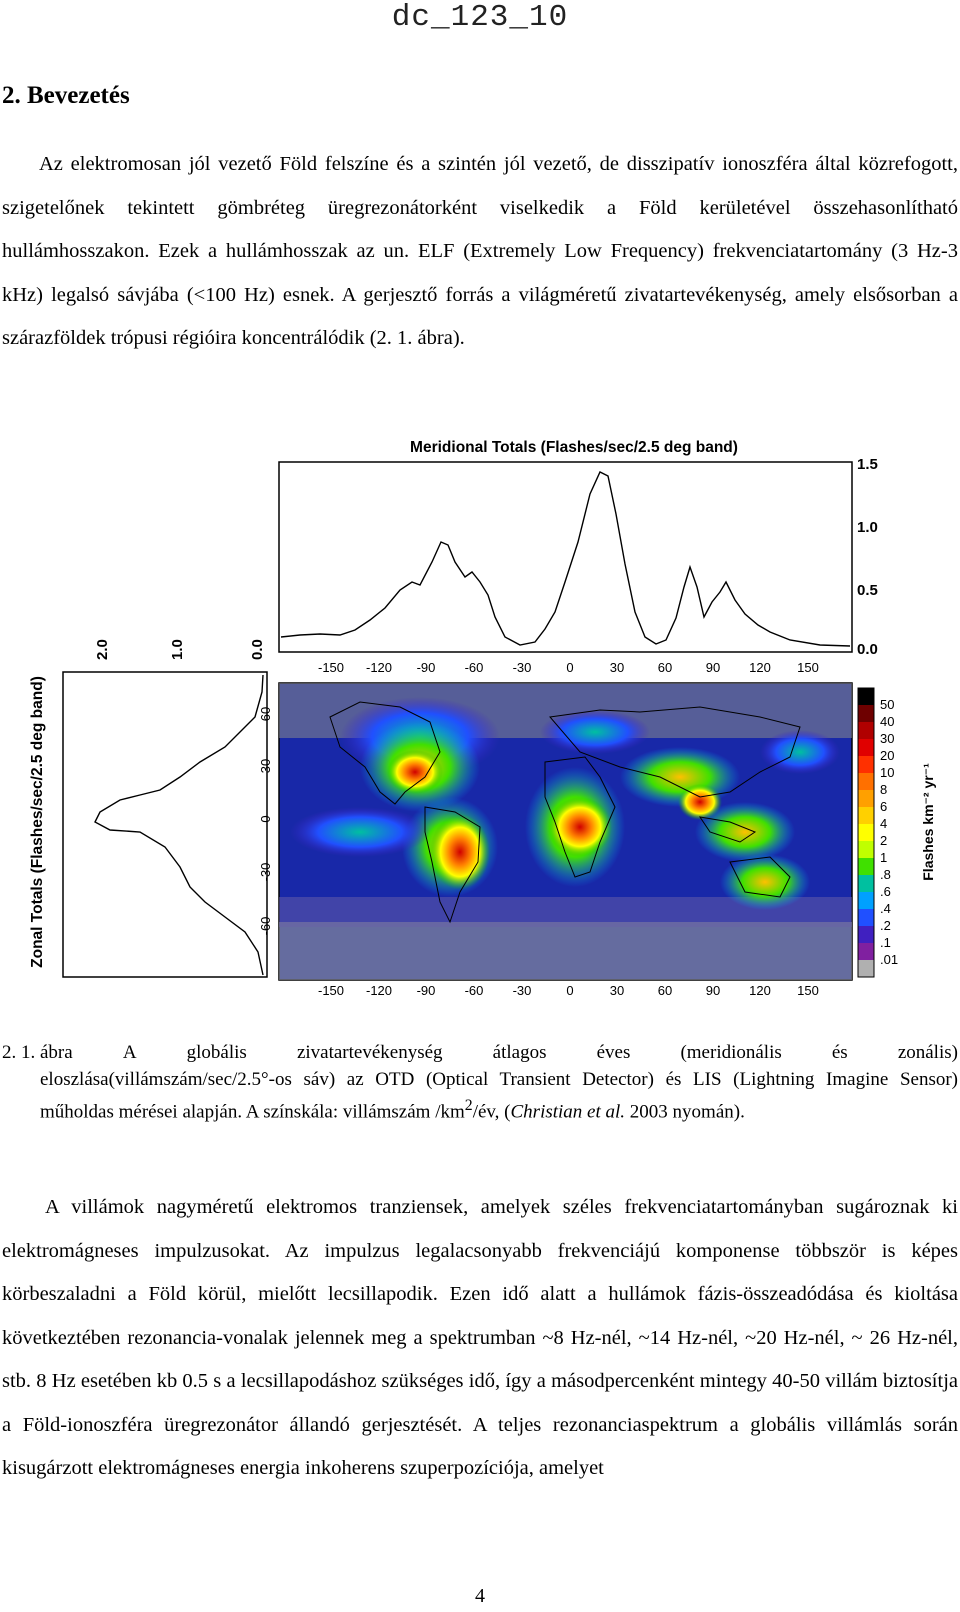 Image resolution: width=960 pixels, height=1612 pixels. What do you see at coordinates (885, 891) in the screenshot?
I see `colorbar-label: .6` at bounding box center [885, 891].